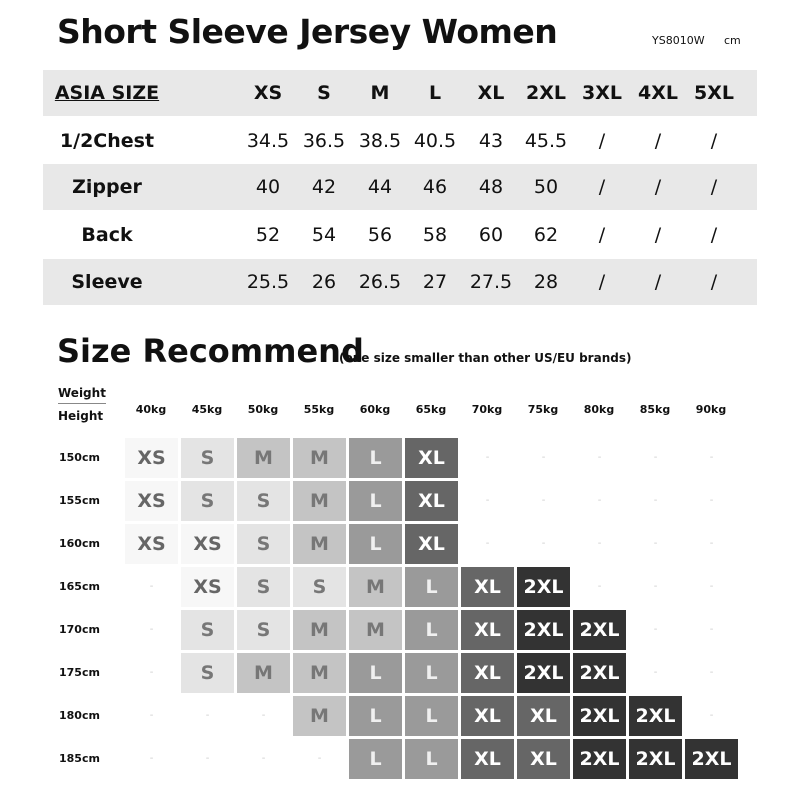 The image size is (800, 800). Describe the element at coordinates (435, 141) in the screenshot. I see `table-cell: 40.5` at that location.